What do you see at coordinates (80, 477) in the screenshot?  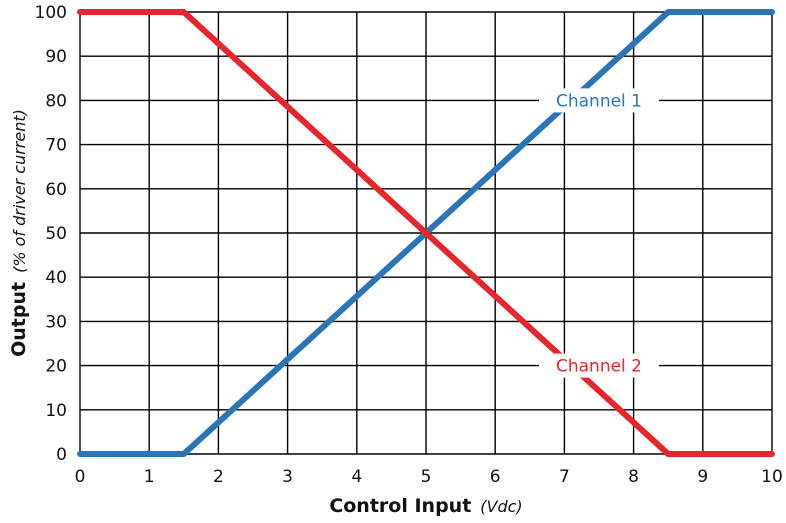 I see `x-tick-label: 0` at bounding box center [80, 477].